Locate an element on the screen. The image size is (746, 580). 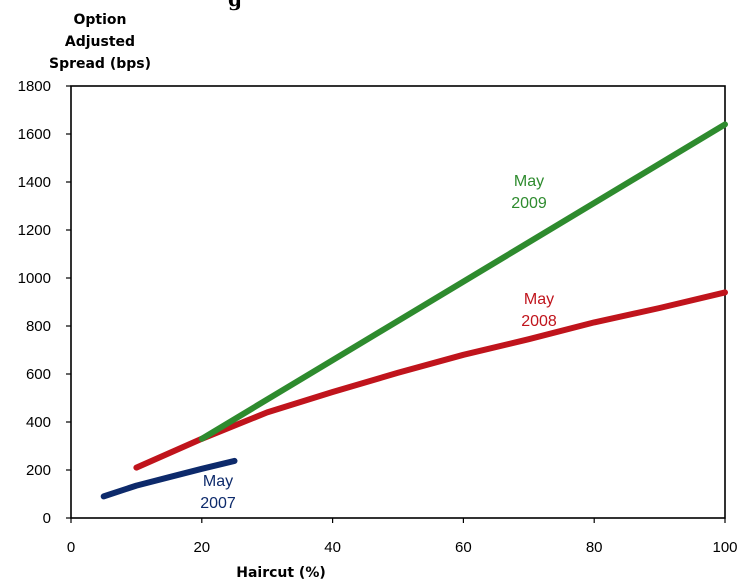
y-tick-label: 1200 is located at coordinates (34, 230).